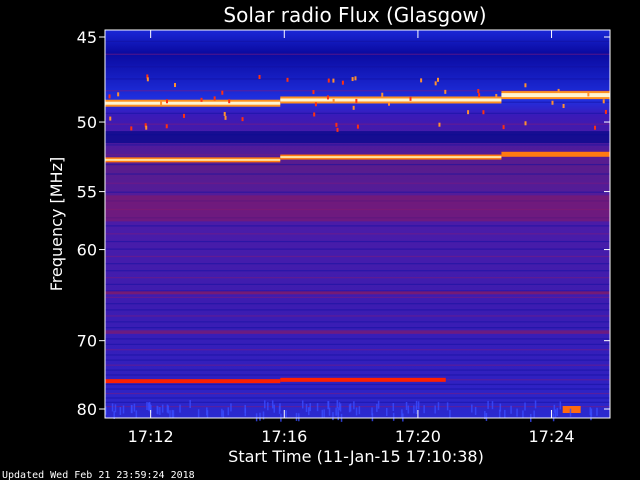 Image resolution: width=640 pixels, height=480 pixels. Describe the element at coordinates (56, 224) in the screenshot. I see `y-axis-label: Frequency [MHz]` at that location.